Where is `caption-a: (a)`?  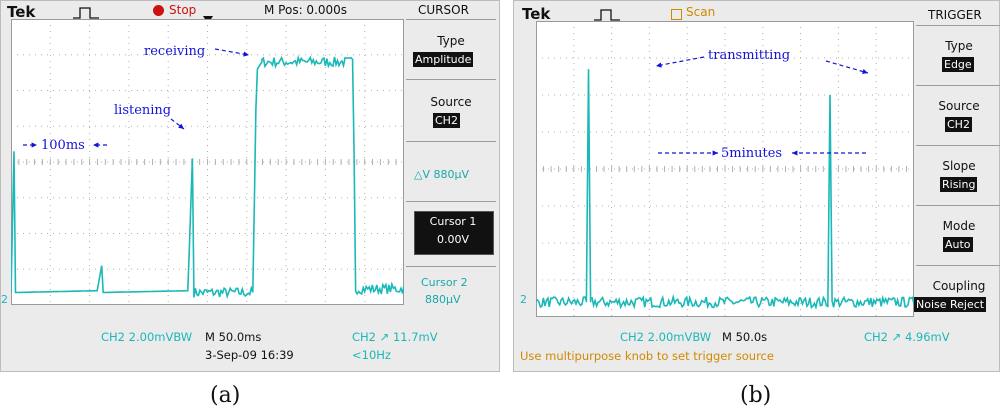 caption-a: (a) is located at coordinates (225, 395).